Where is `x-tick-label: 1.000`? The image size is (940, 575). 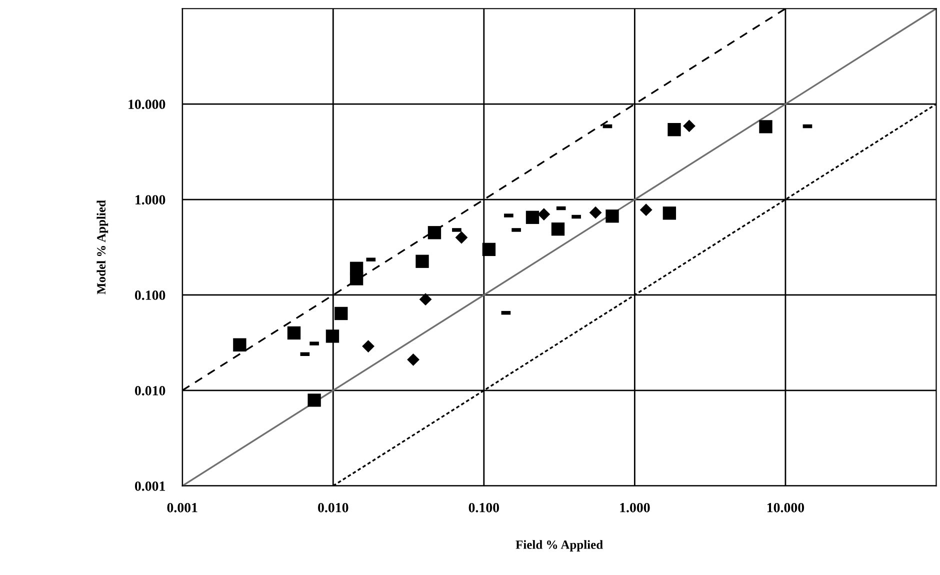
x-tick-label: 1.000 is located at coordinates (635, 507).